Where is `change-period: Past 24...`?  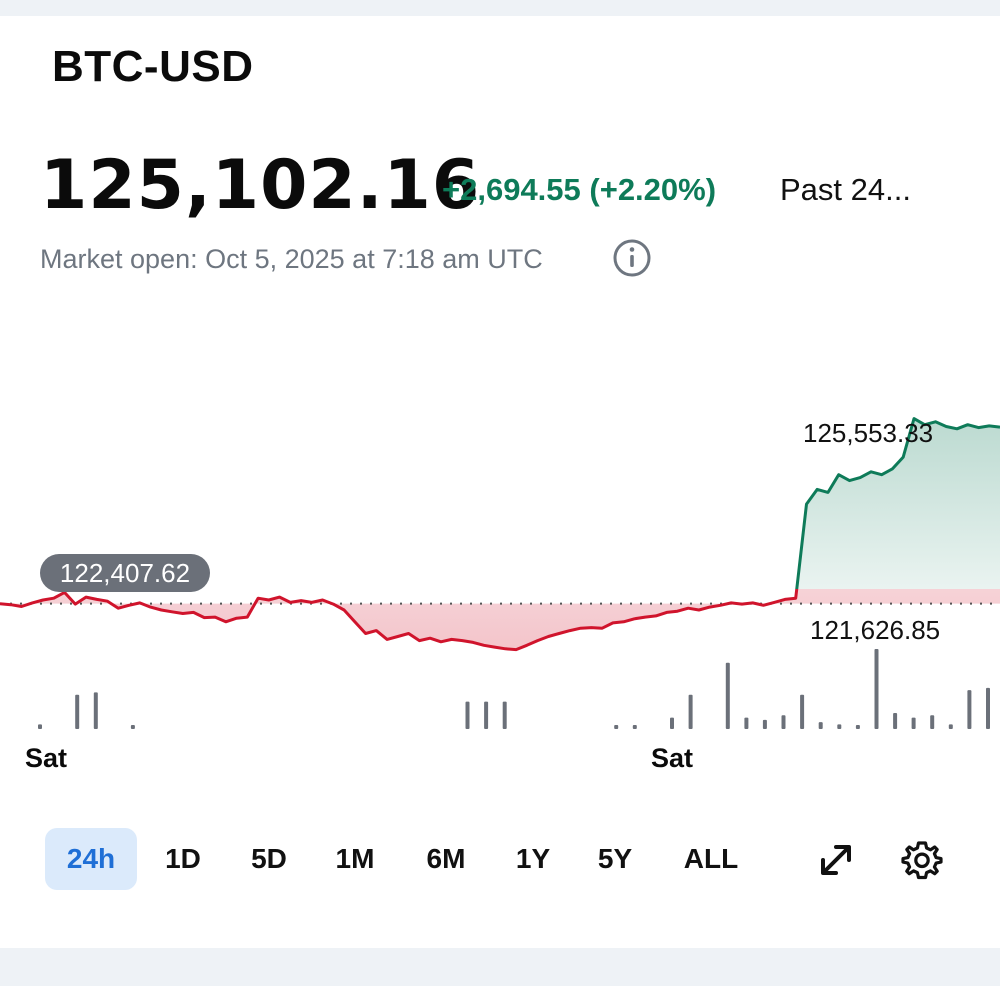
change-period: Past 24... is located at coordinates (845, 189).